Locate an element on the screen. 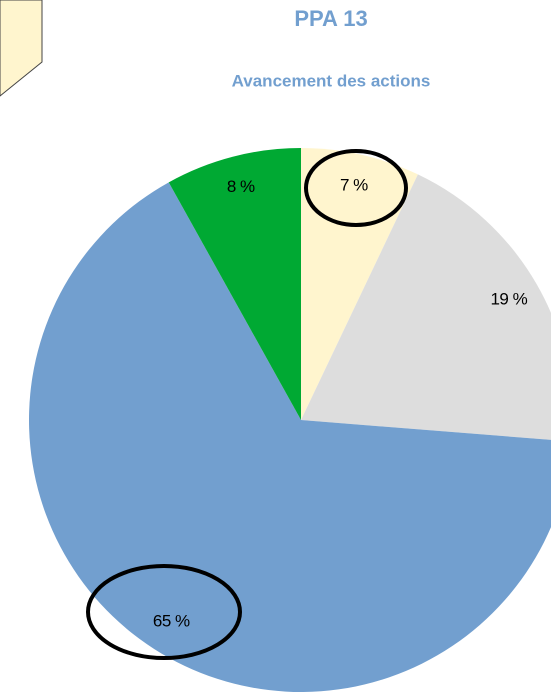  value-label: 19 % is located at coordinates (508, 298).